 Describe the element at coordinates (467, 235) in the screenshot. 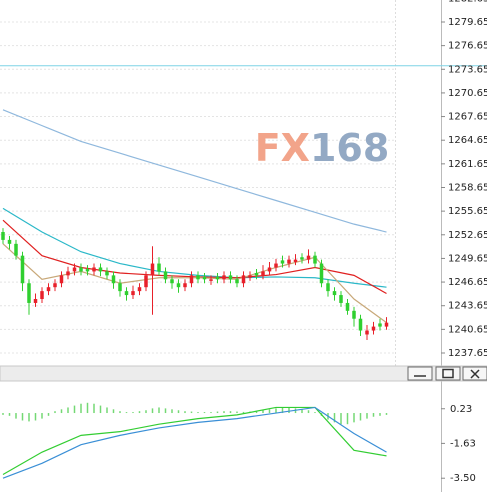

I see `y-tick-label: 1252.65` at that location.